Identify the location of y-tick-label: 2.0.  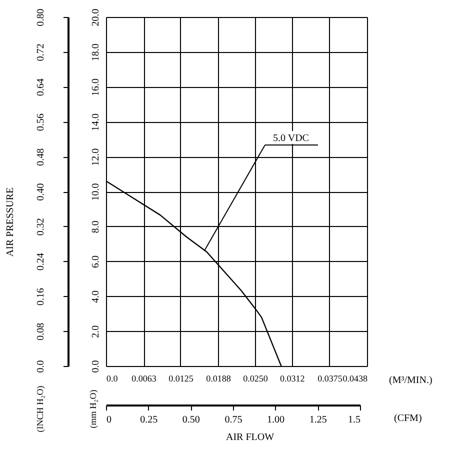
(96, 331).